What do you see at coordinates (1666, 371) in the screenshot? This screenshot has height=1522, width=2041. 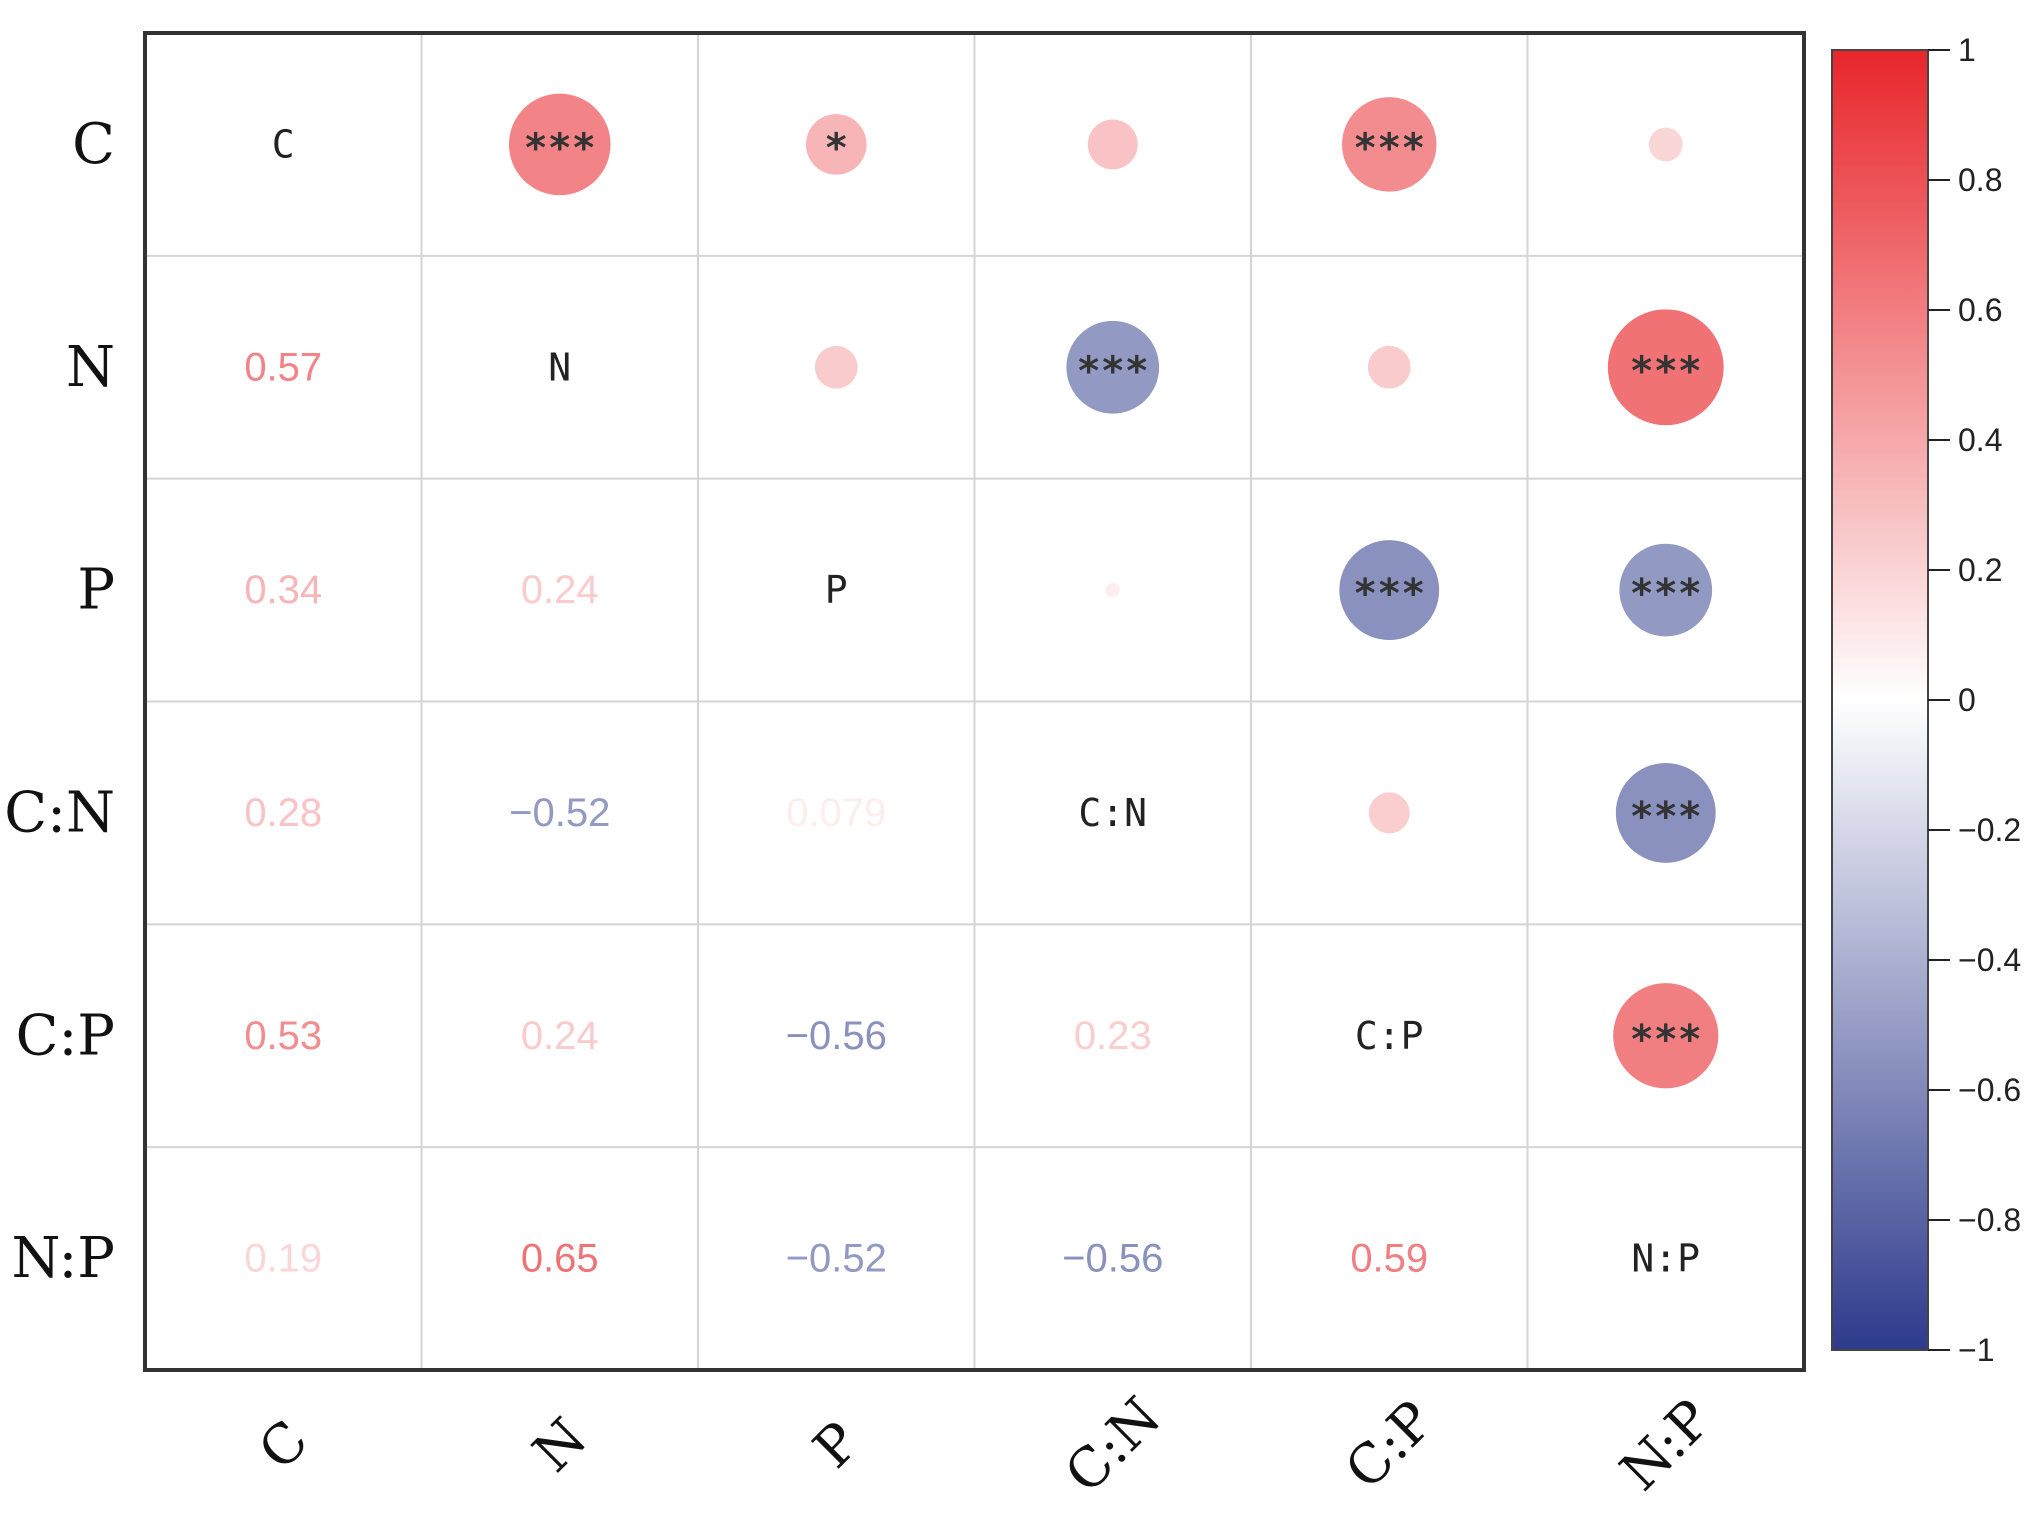 I see `significance-stars-1-5: ***` at bounding box center [1666, 371].